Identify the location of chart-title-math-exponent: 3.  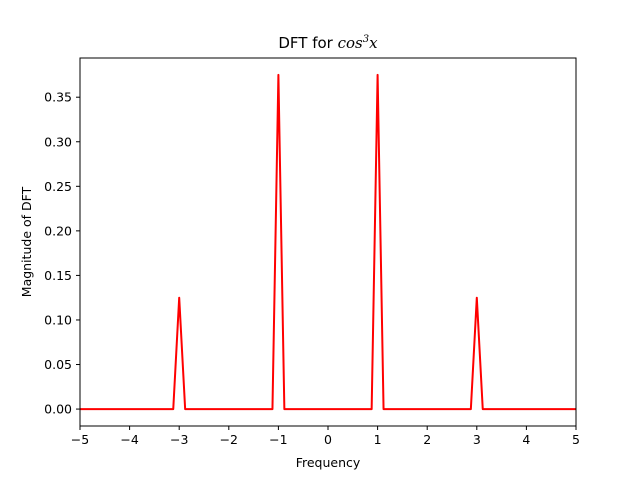
(366, 39).